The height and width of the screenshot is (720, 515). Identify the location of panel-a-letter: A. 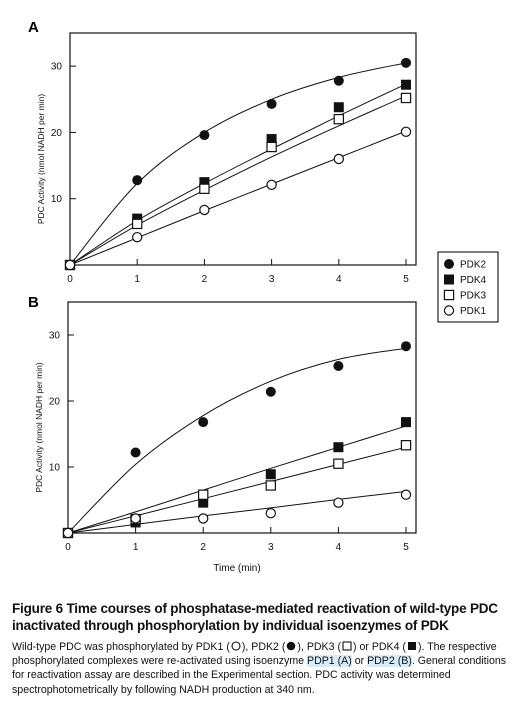
(33, 27).